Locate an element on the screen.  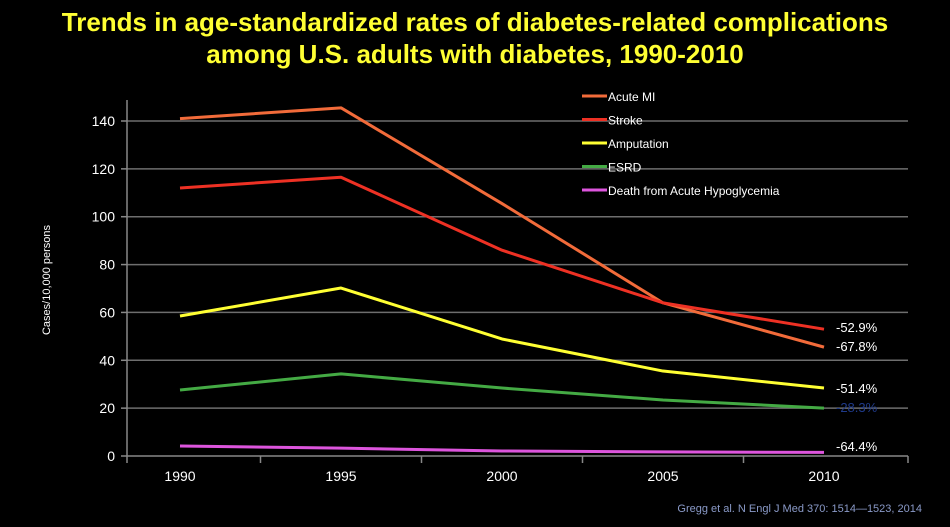
y-tick-label: 40 is located at coordinates (107, 360).